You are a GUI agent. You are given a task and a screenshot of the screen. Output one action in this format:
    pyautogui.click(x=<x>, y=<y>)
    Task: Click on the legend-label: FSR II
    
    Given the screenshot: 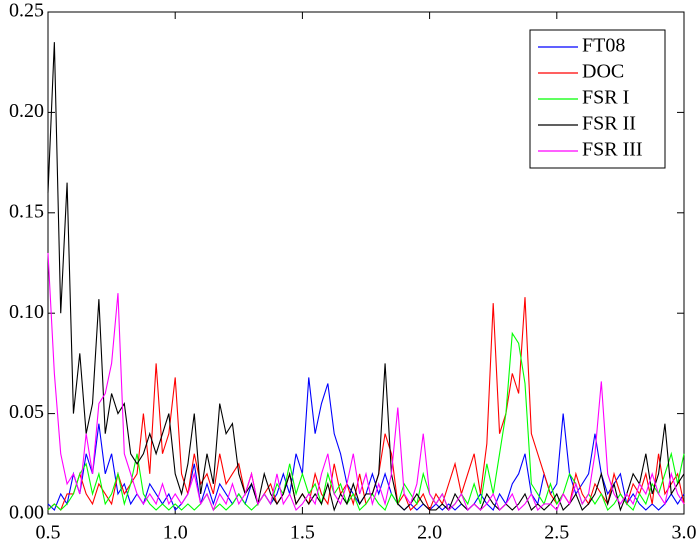 What is the action you would take?
    pyautogui.click(x=609, y=124)
    